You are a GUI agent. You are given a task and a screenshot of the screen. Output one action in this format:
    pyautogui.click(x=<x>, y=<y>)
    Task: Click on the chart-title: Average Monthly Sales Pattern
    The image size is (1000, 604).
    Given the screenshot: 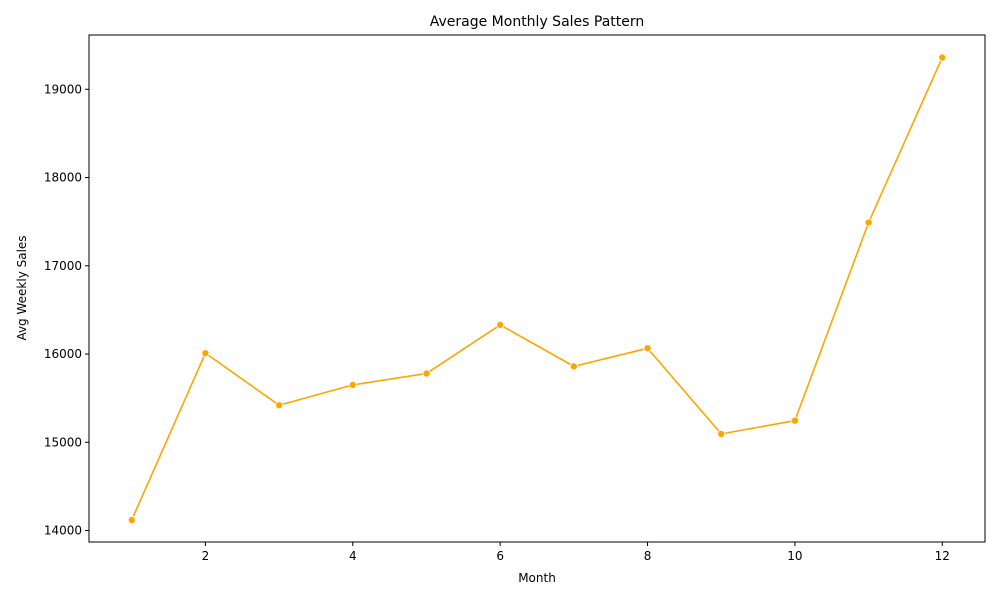 What is the action you would take?
    pyautogui.click(x=537, y=22)
    